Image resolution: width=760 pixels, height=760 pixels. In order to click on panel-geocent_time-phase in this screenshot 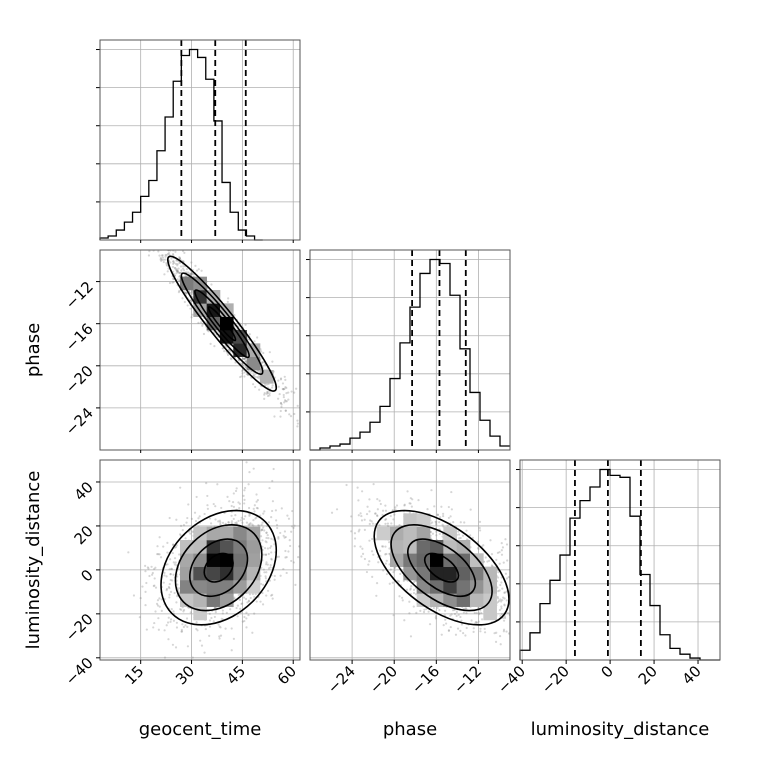, I will do `click(200, 340)`.